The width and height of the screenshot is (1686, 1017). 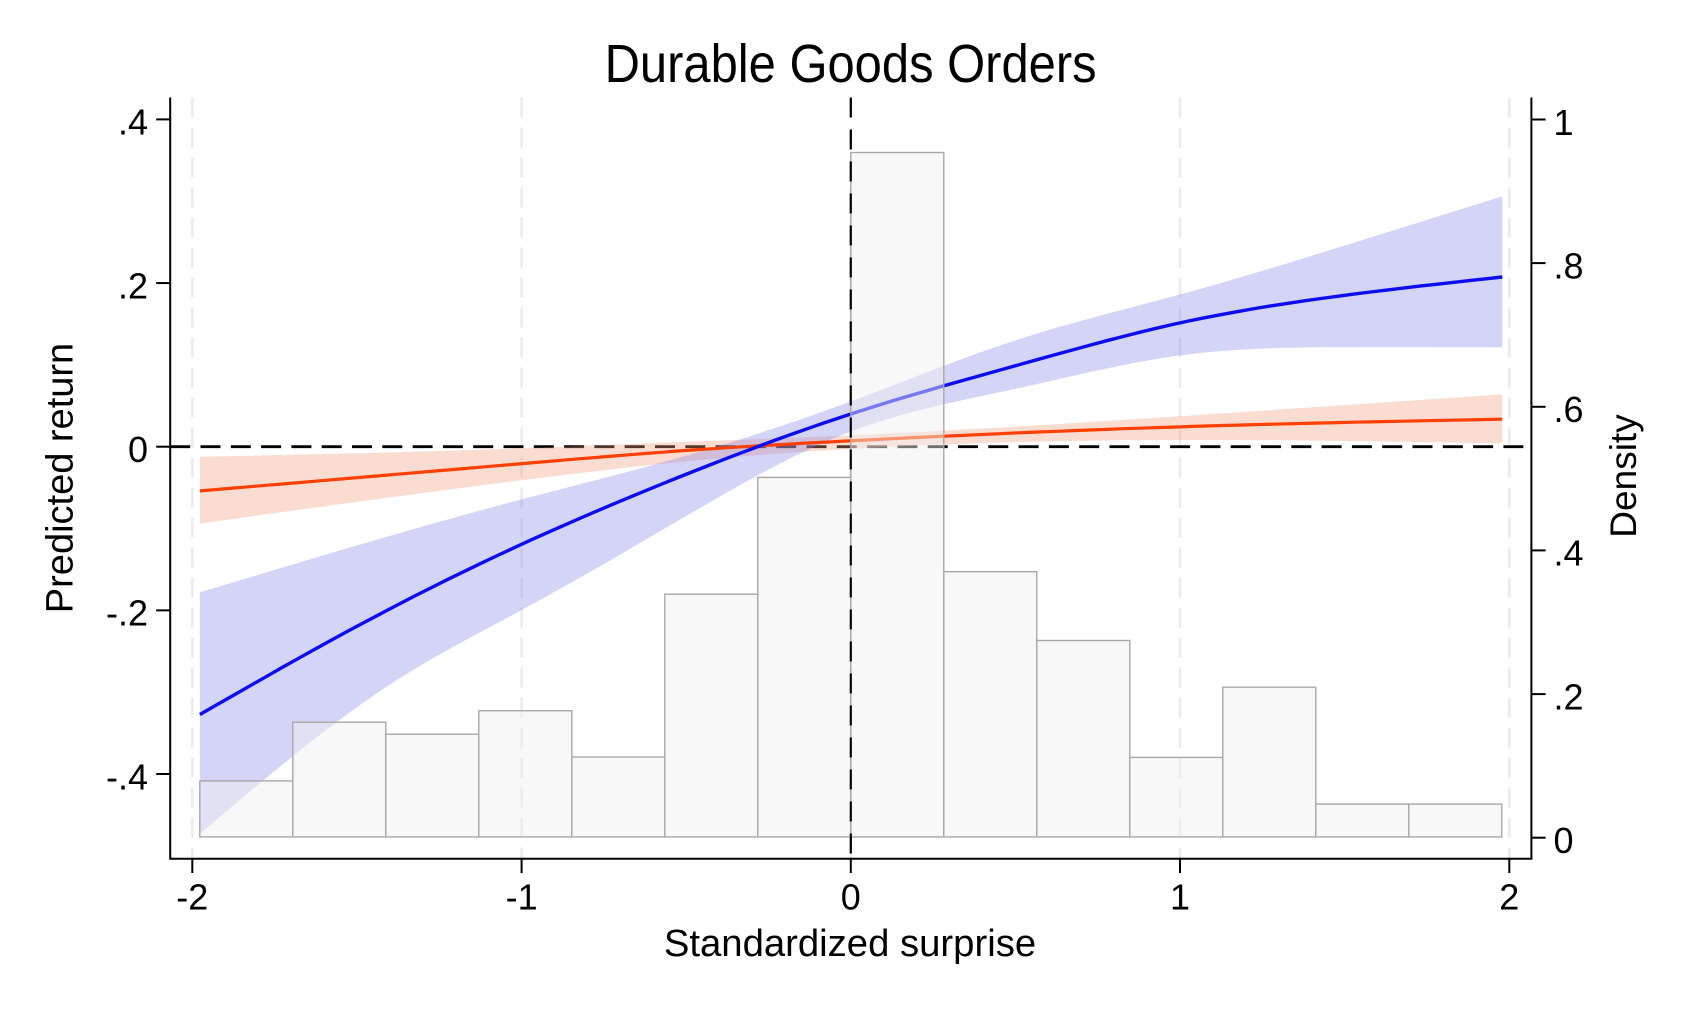 What do you see at coordinates (1509, 896) in the screenshot?
I see `svg-text: 2` at bounding box center [1509, 896].